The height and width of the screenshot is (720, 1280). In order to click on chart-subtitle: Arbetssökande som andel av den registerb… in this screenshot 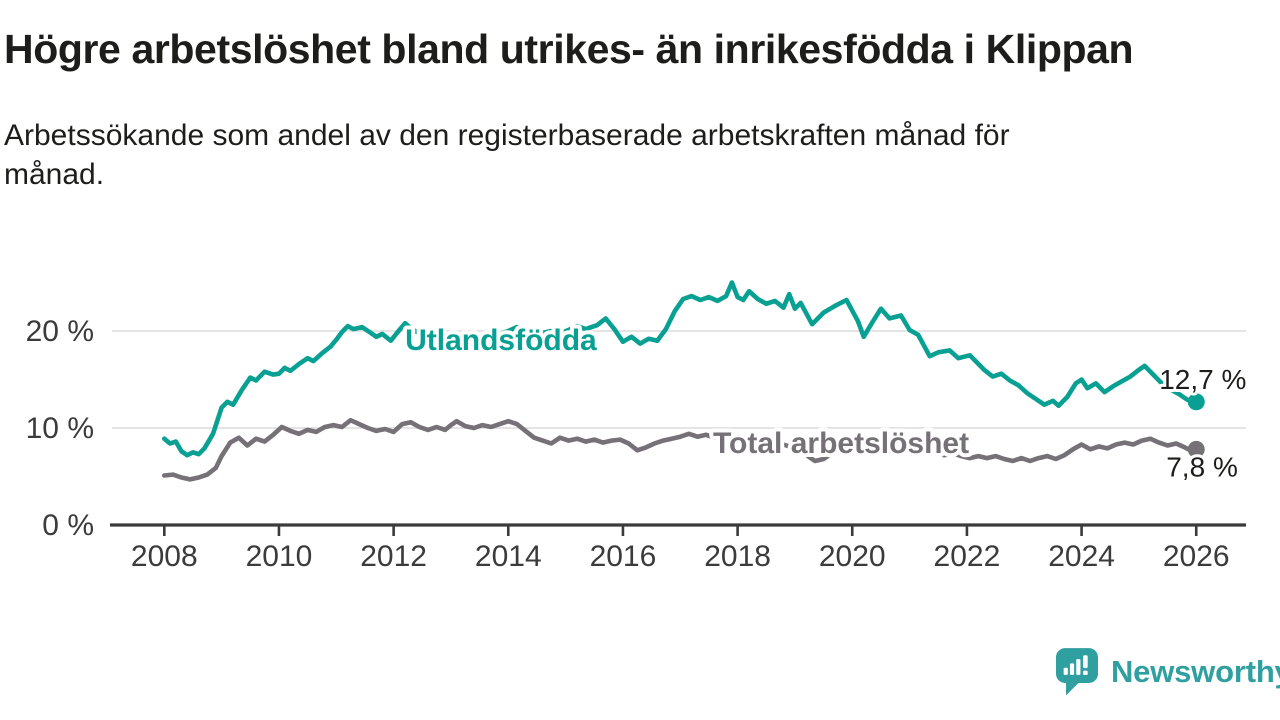, I will do `click(507, 155)`.